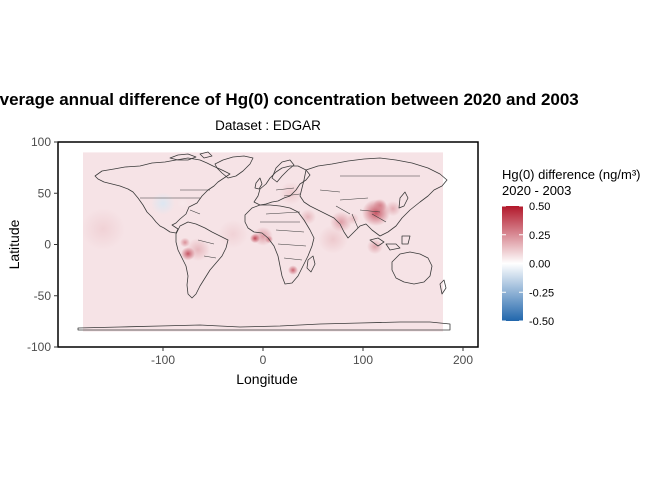 The height and width of the screenshot is (480, 672). I want to click on y-tick-label: 50, so click(45, 193).